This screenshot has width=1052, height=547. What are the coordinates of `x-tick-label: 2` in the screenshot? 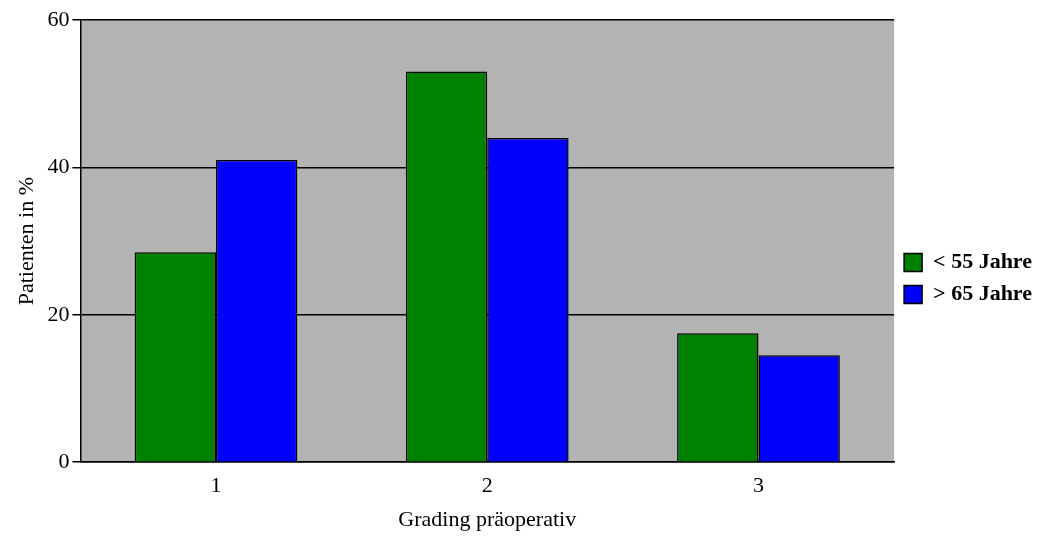 It's located at (487, 485).